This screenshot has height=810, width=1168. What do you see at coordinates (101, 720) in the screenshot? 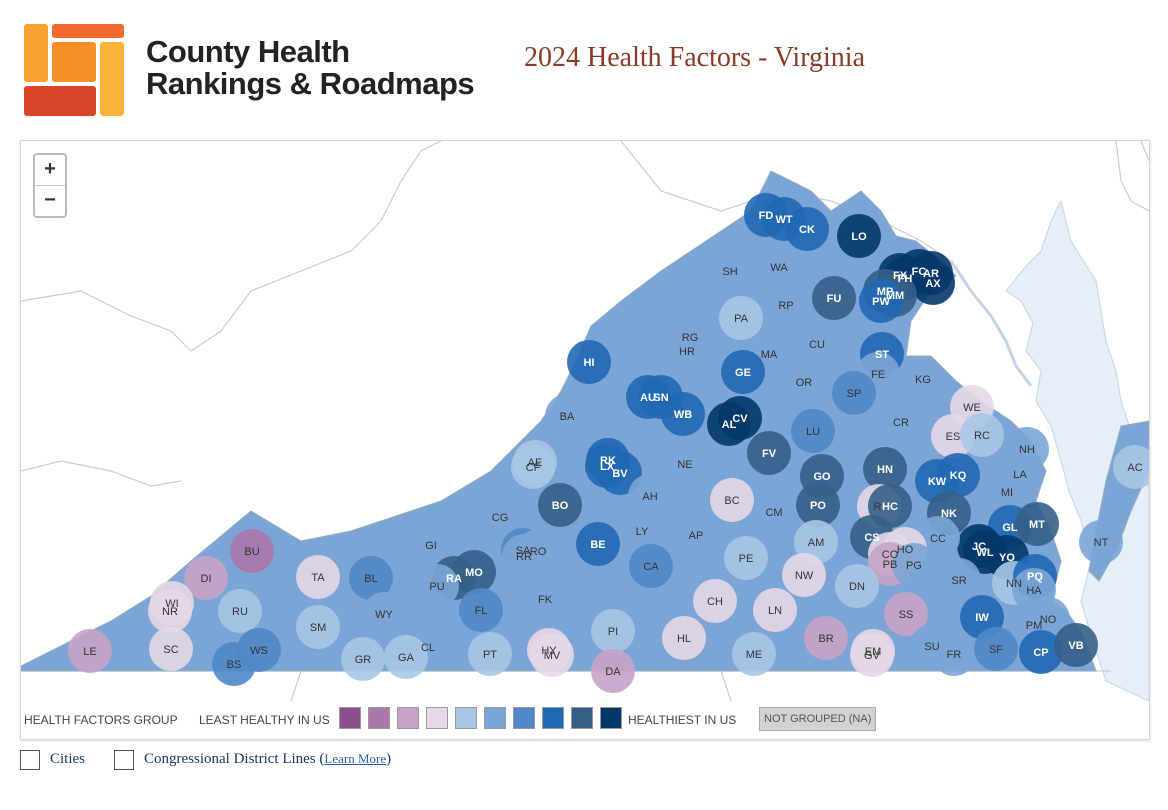
I see `legend-group-label: HEALTH FACTORS GROUP` at bounding box center [101, 720].